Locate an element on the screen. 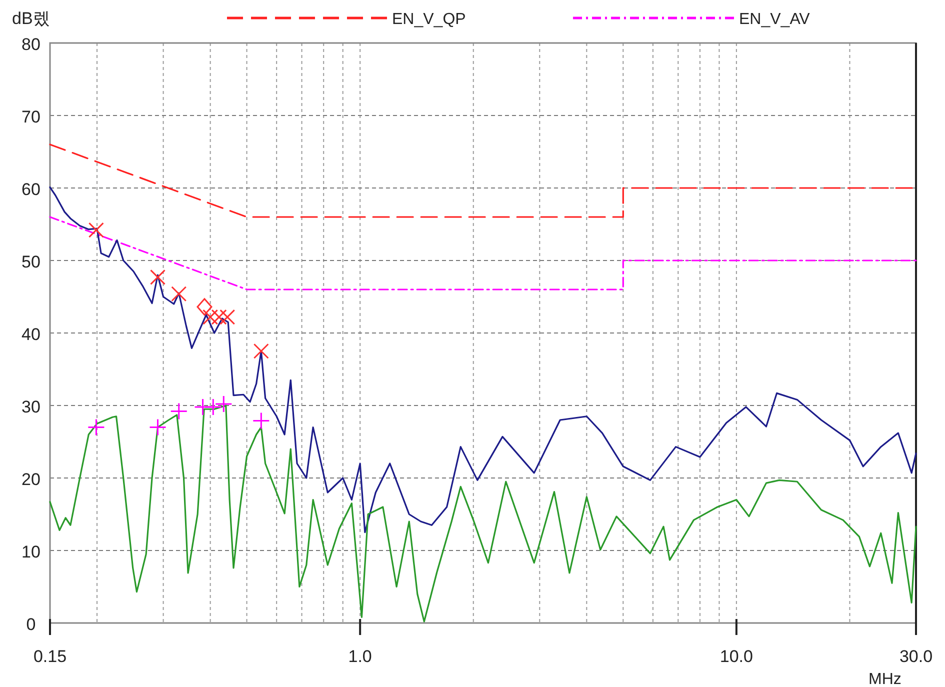 The width and height of the screenshot is (945, 687). x-tick-label: 0.15 is located at coordinates (50, 656).